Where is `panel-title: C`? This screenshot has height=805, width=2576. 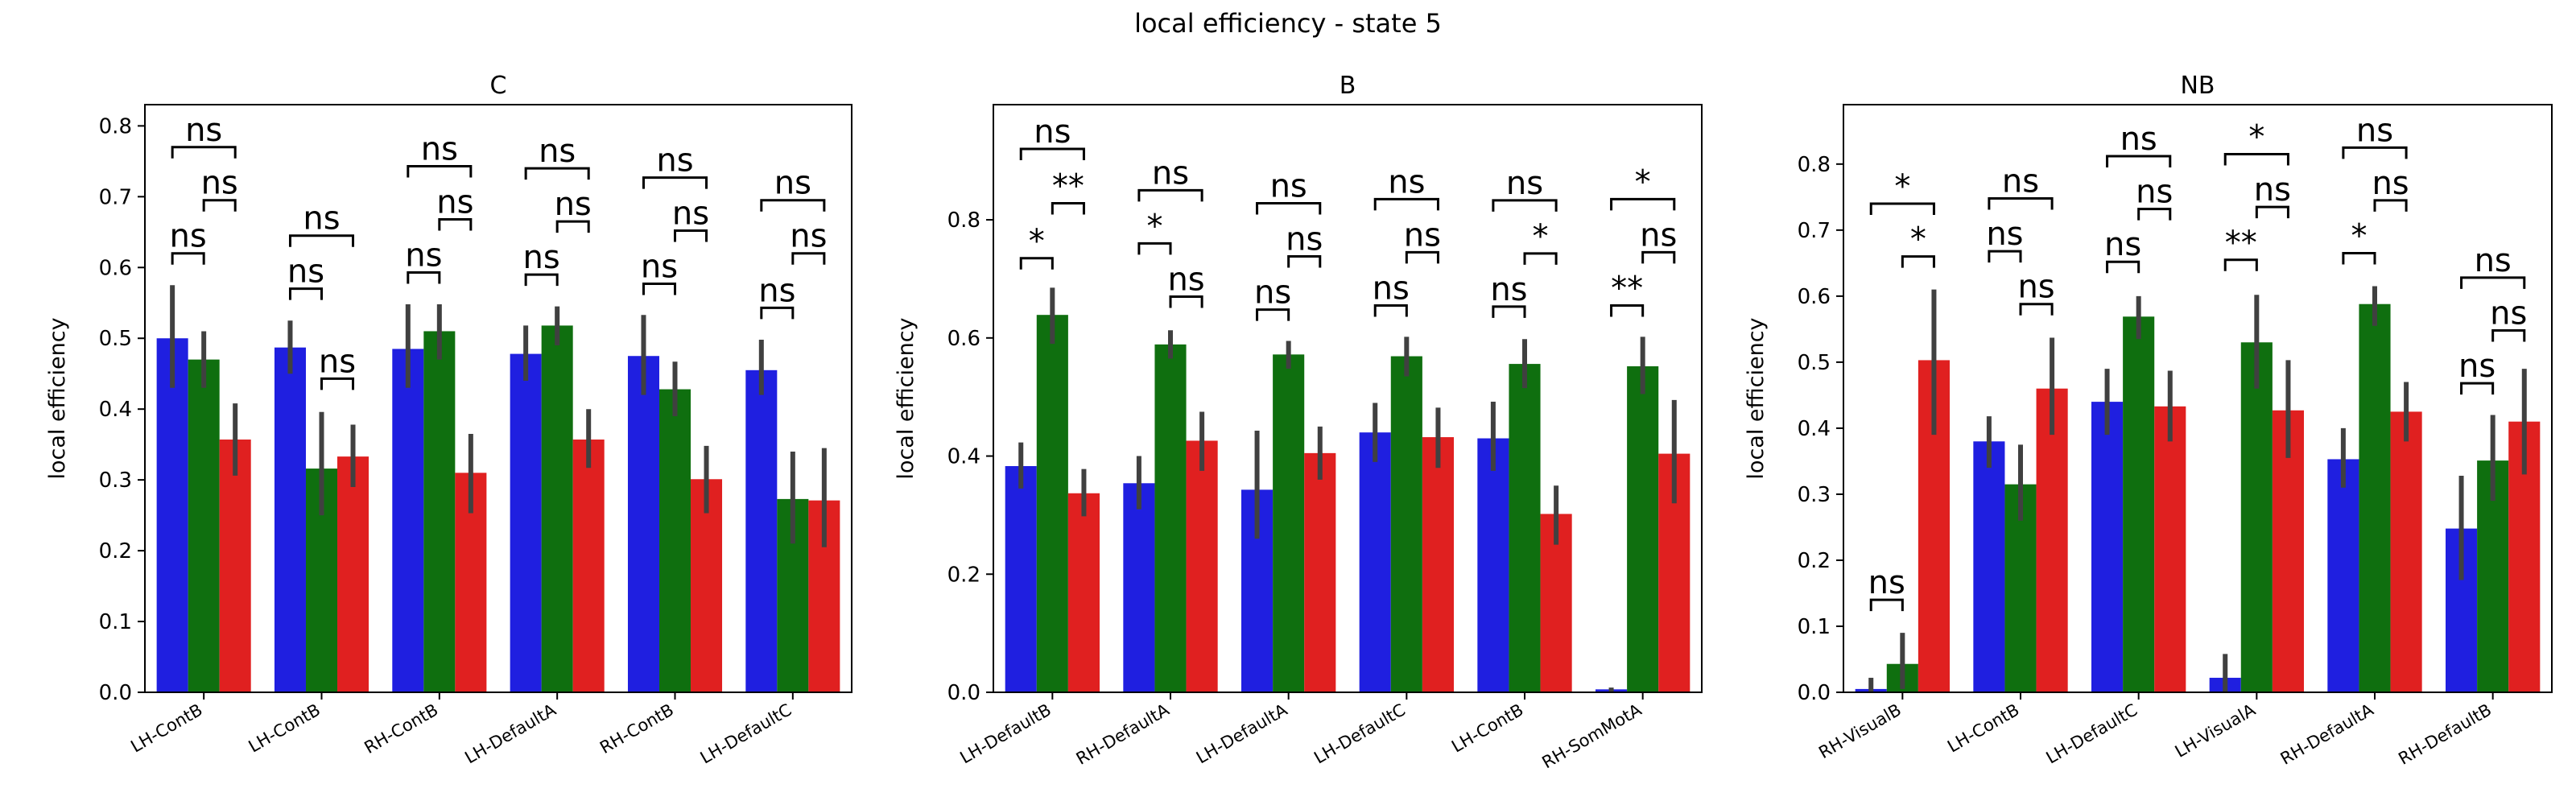
panel-title: C is located at coordinates (498, 86).